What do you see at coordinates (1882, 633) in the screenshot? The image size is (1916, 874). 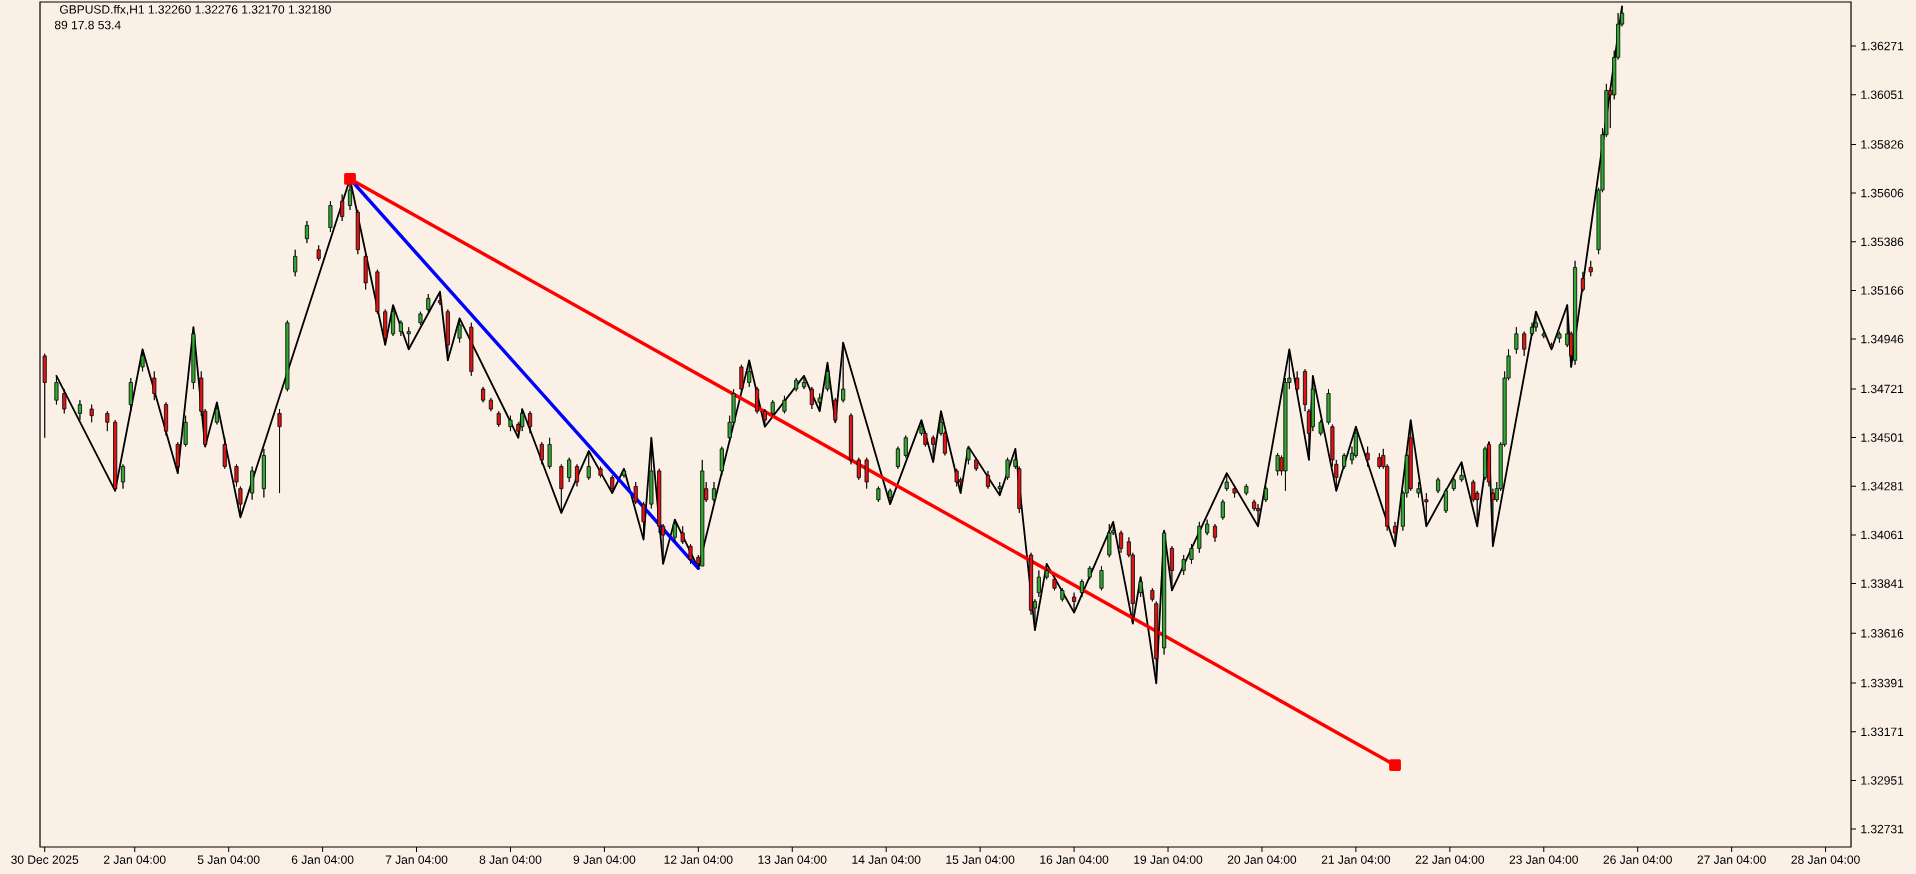 I see `y-tick-label: 1.33616` at bounding box center [1882, 633].